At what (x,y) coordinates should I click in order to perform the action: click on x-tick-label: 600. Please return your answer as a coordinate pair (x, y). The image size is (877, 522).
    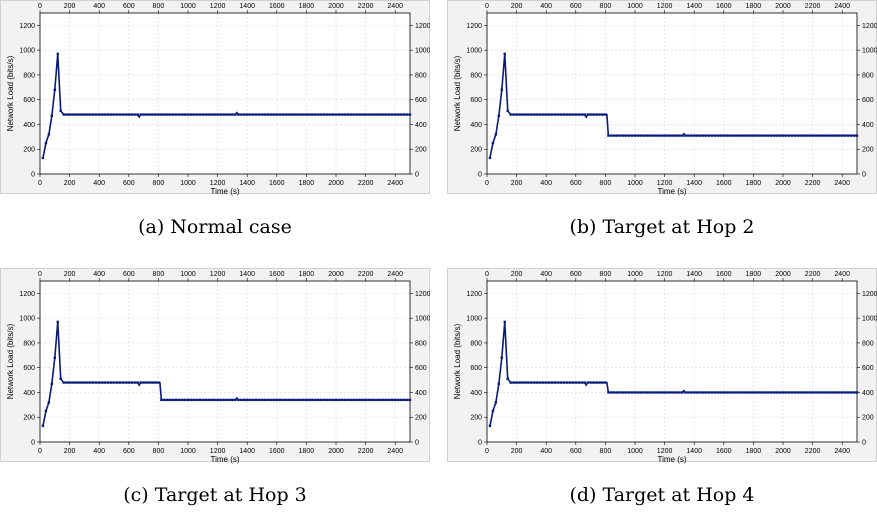
    Looking at the image, I should click on (129, 183).